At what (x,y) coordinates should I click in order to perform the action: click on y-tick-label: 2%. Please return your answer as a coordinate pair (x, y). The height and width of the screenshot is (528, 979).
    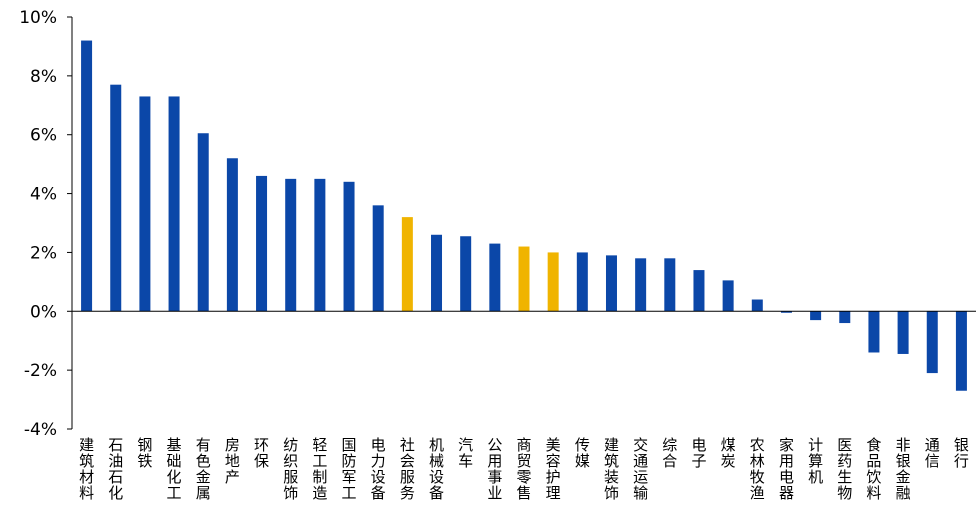
    Looking at the image, I should click on (43, 253).